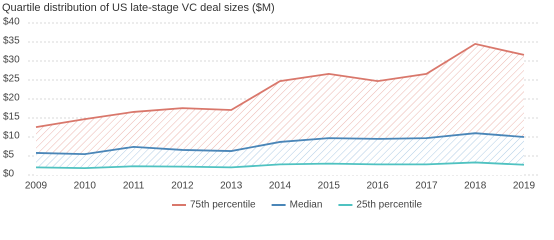 This screenshot has height=240, width=554. Describe the element at coordinates (475, 186) in the screenshot. I see `x-tick-label: 2018` at that location.